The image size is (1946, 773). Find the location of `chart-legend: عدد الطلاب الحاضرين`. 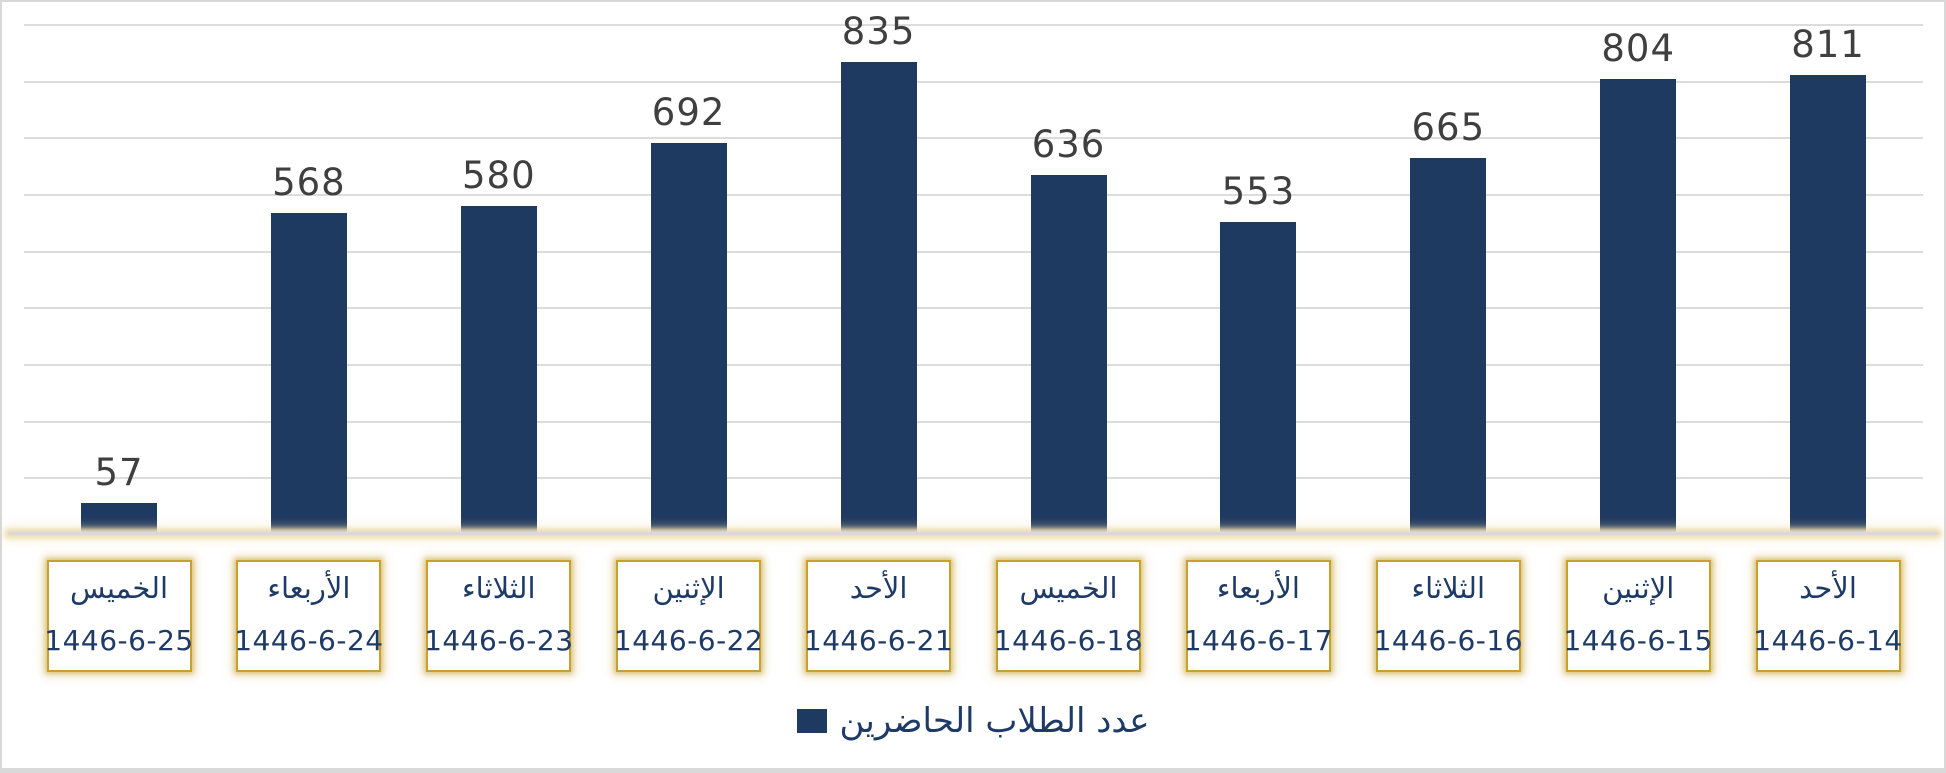

chart-legend: عدد الطلاب الحاضرين is located at coordinates (973, 721).